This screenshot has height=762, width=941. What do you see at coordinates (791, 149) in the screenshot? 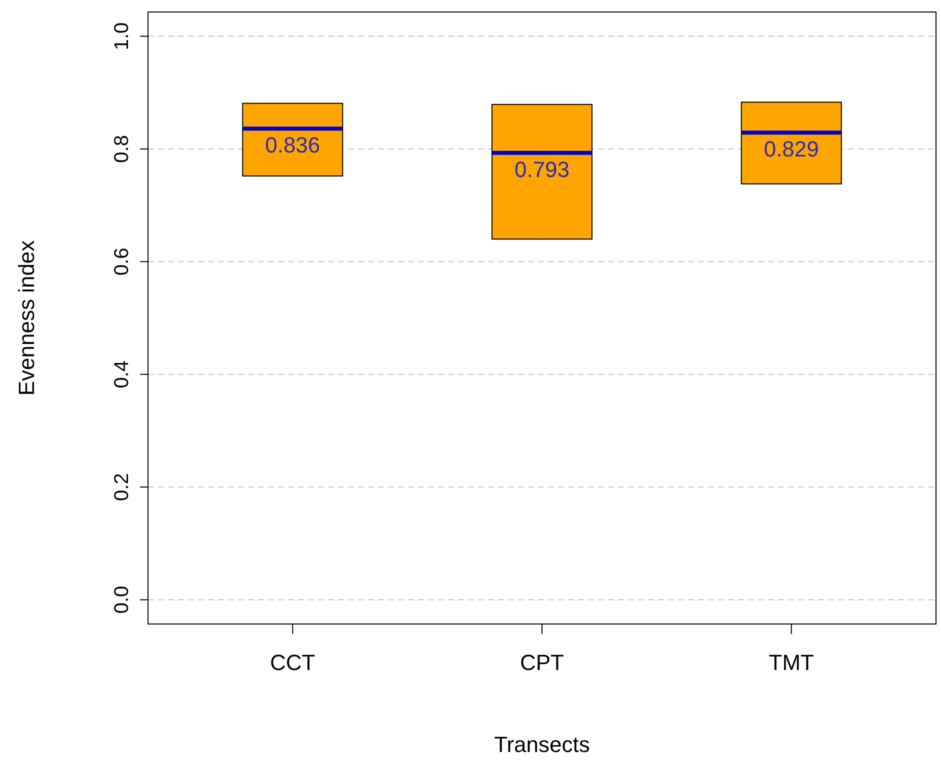
I see `text: 0.829` at bounding box center [791, 149].